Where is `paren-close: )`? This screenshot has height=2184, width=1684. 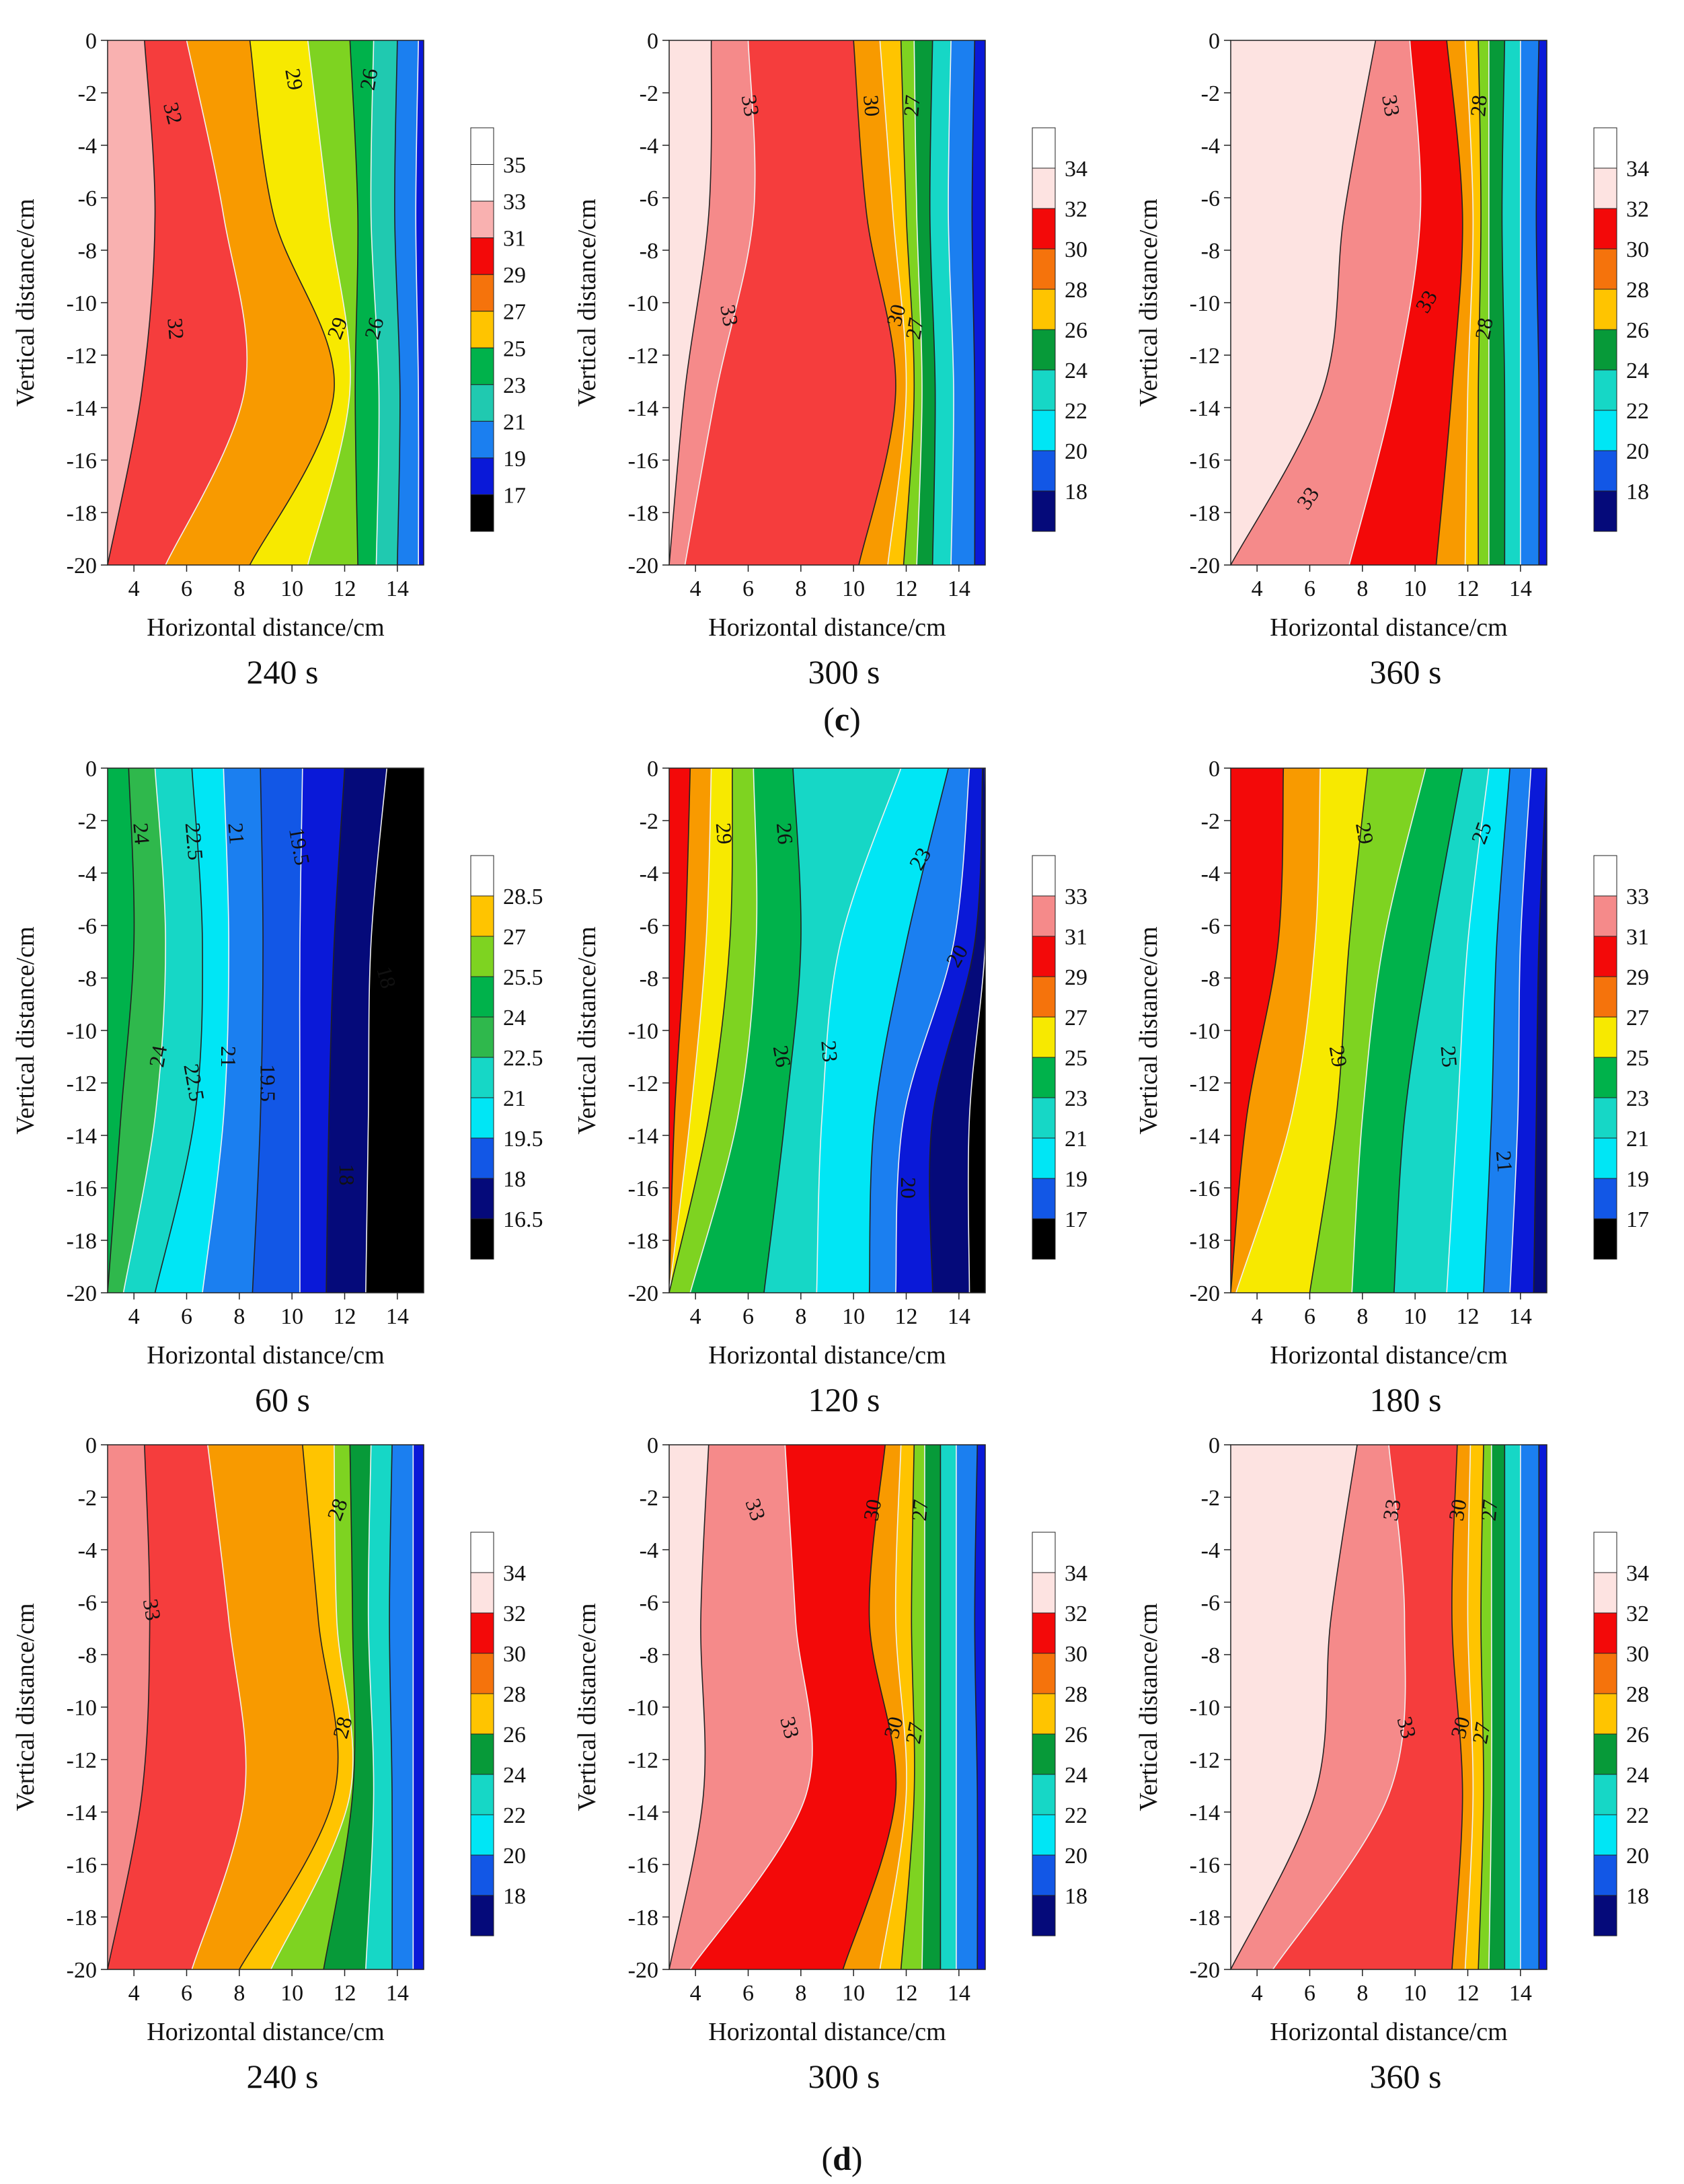 paren-close: ) is located at coordinates (857, 2158).